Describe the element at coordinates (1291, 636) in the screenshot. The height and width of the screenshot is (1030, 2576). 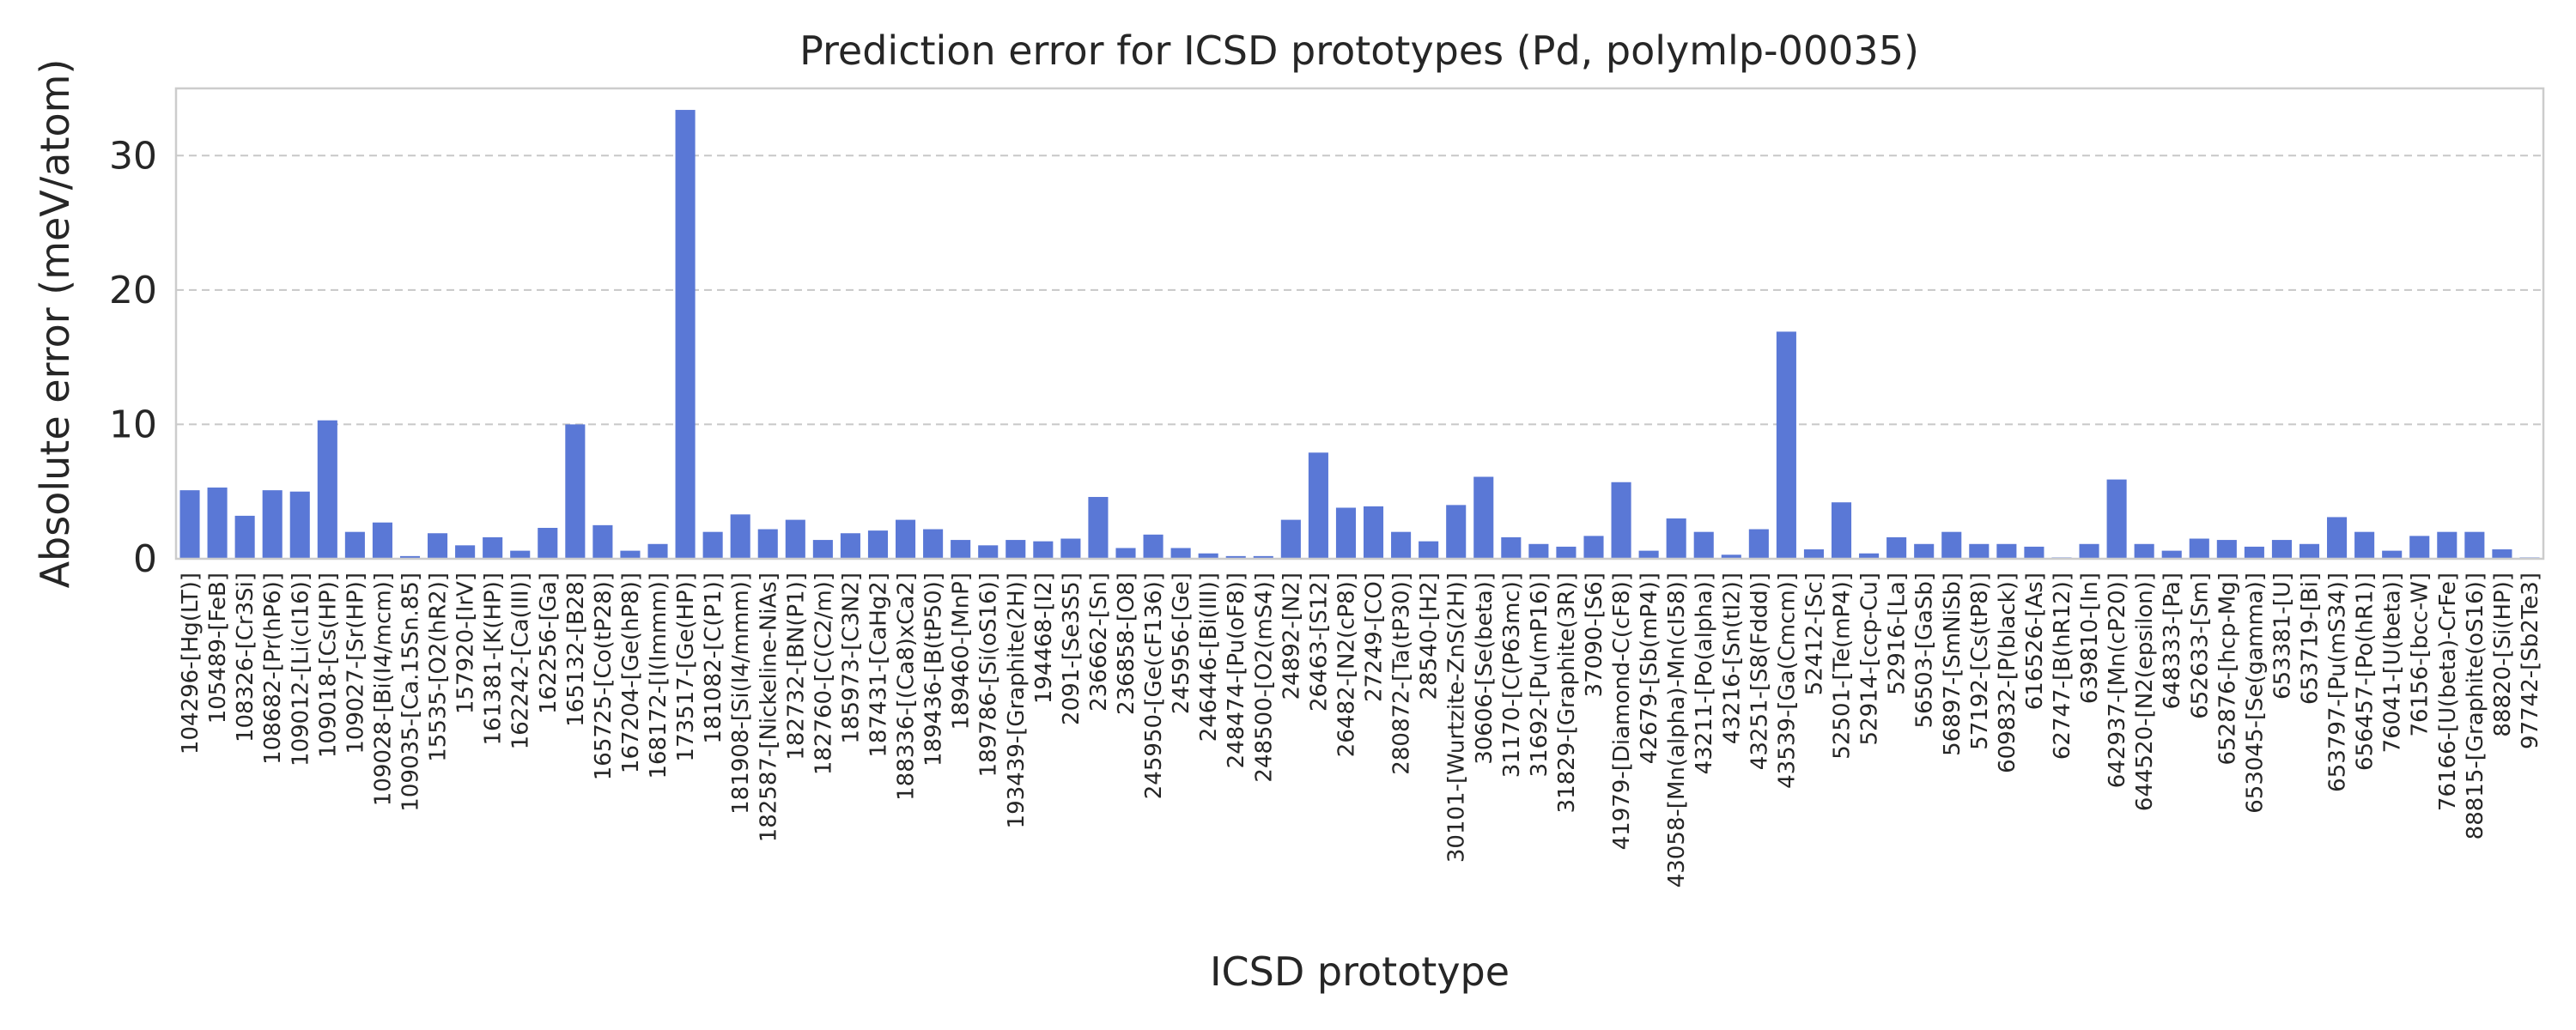
I see `x-tick-label: 24892-[N2]` at that location.